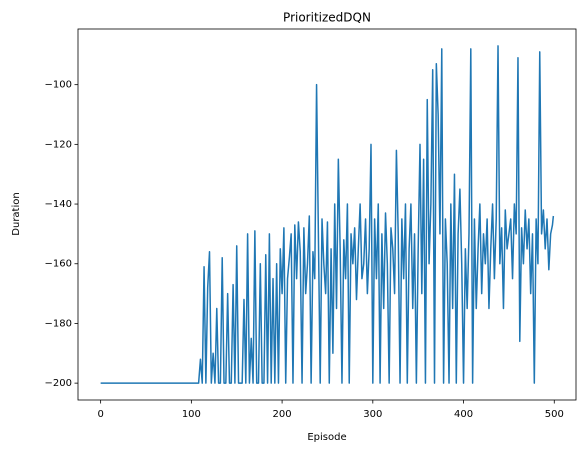 This screenshot has width=583, height=459. I want to click on y-tick-label: −180, so click(58, 323).